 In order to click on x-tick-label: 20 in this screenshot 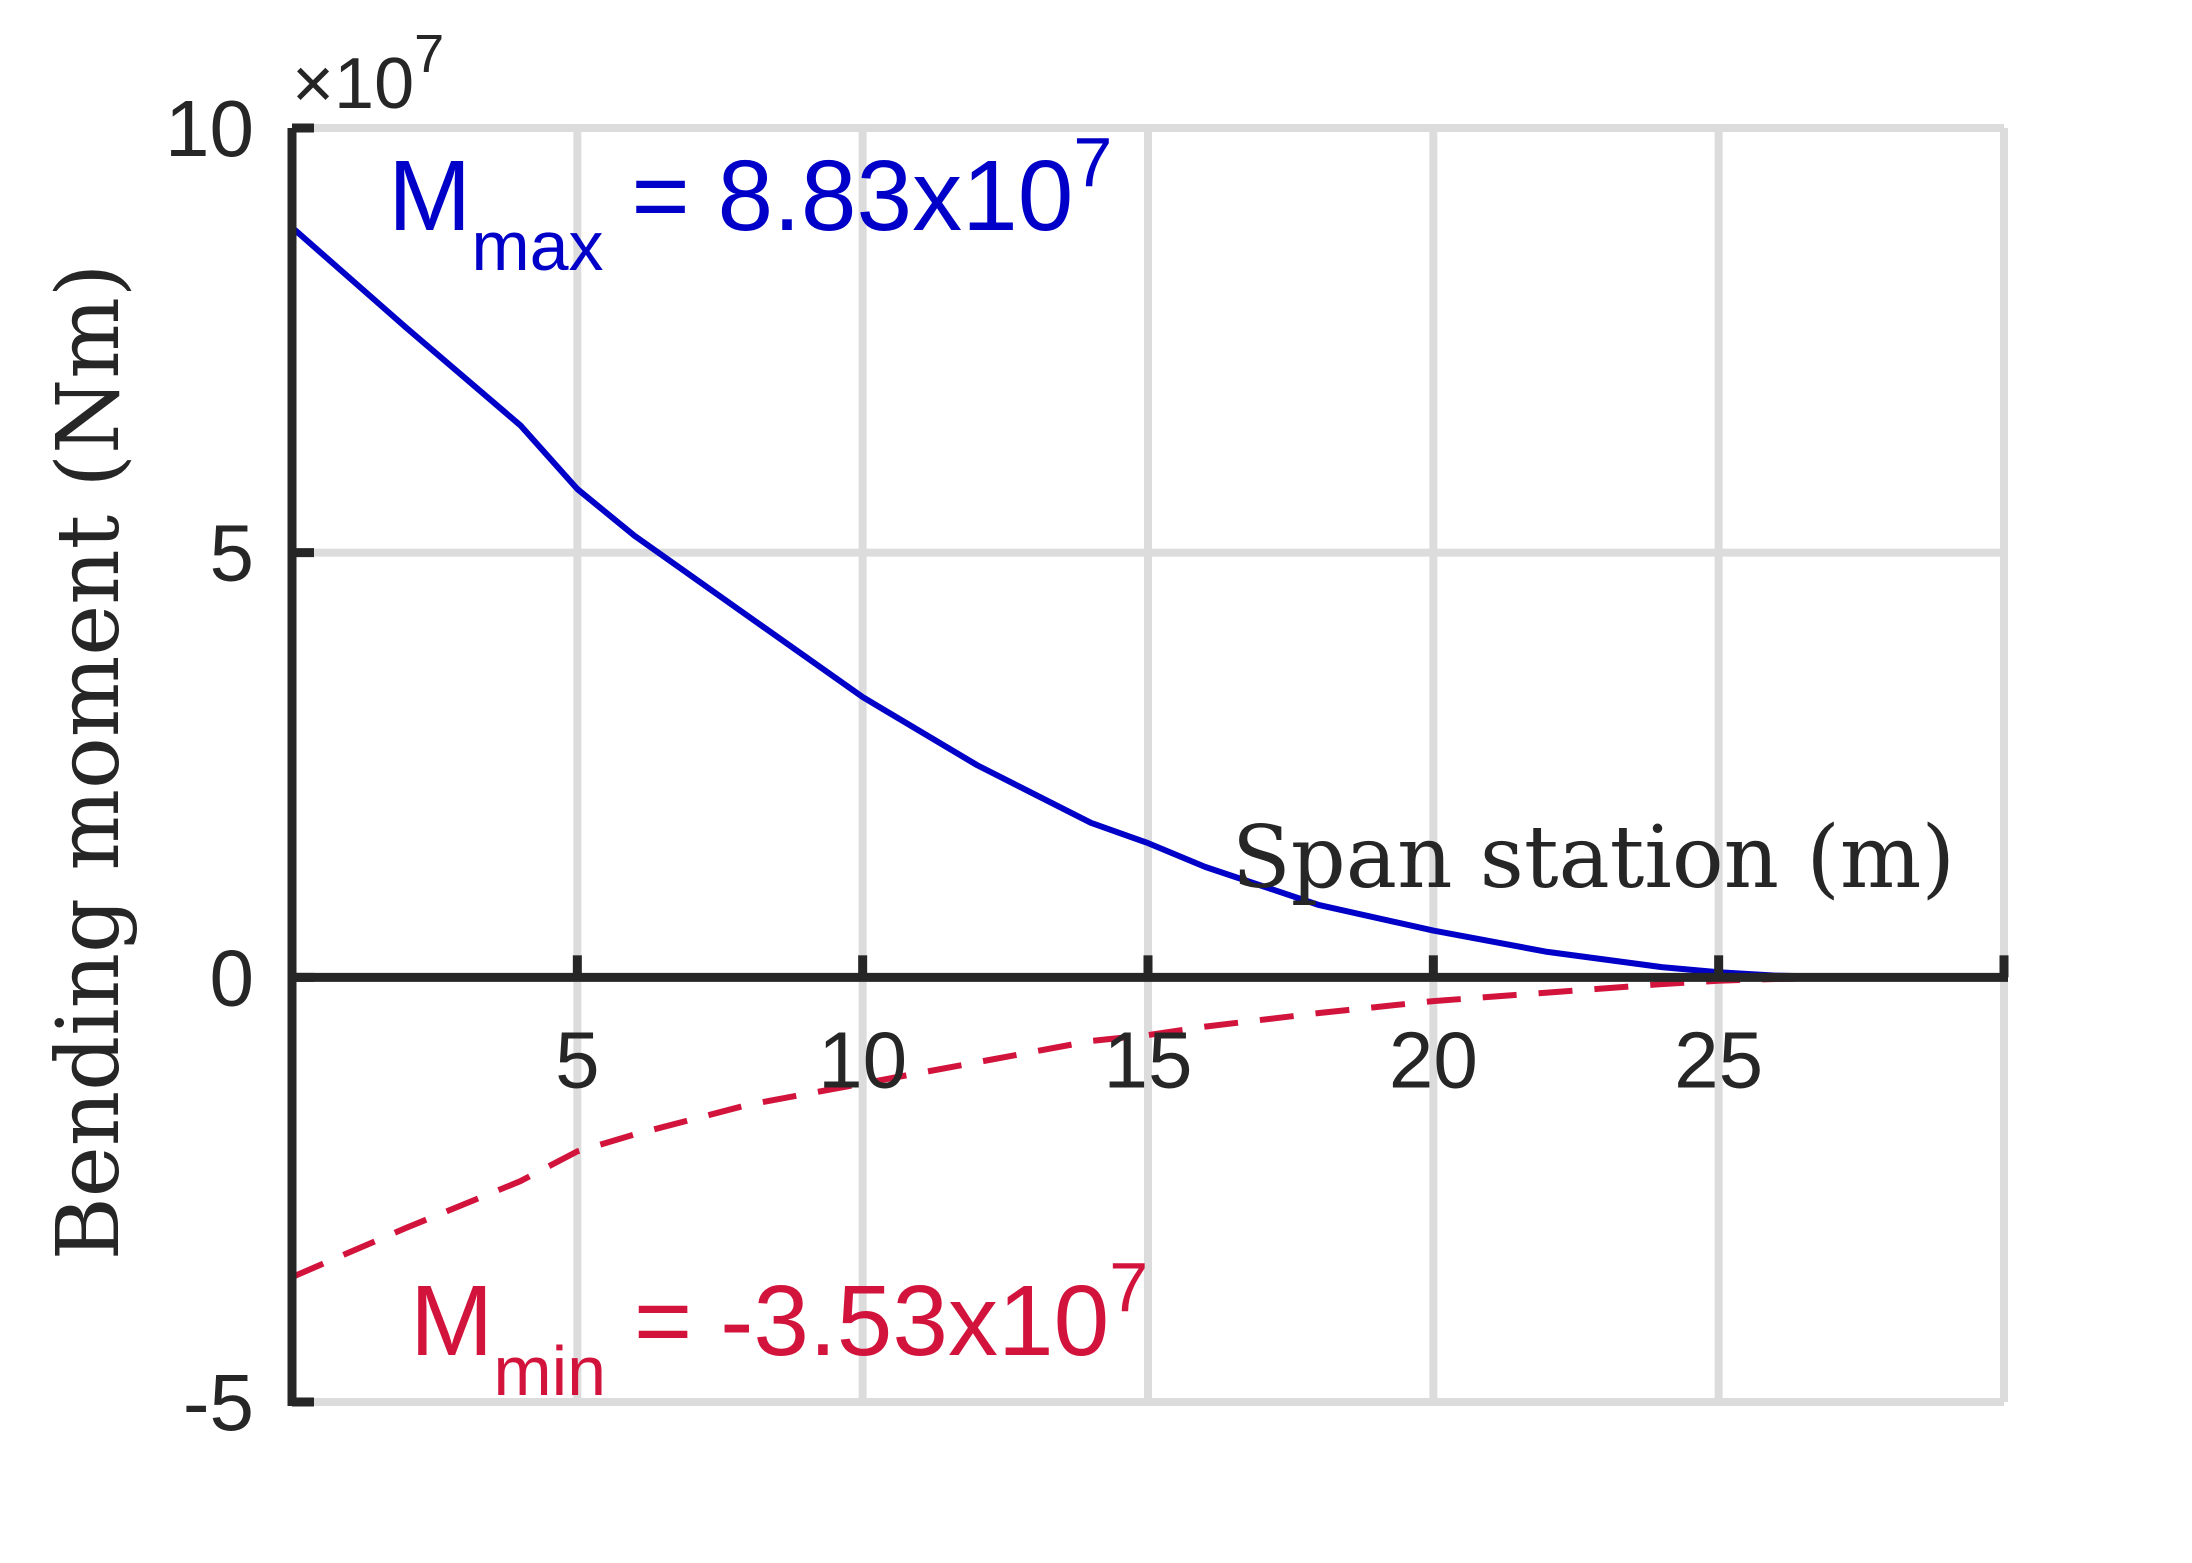, I will do `click(1433, 1059)`.